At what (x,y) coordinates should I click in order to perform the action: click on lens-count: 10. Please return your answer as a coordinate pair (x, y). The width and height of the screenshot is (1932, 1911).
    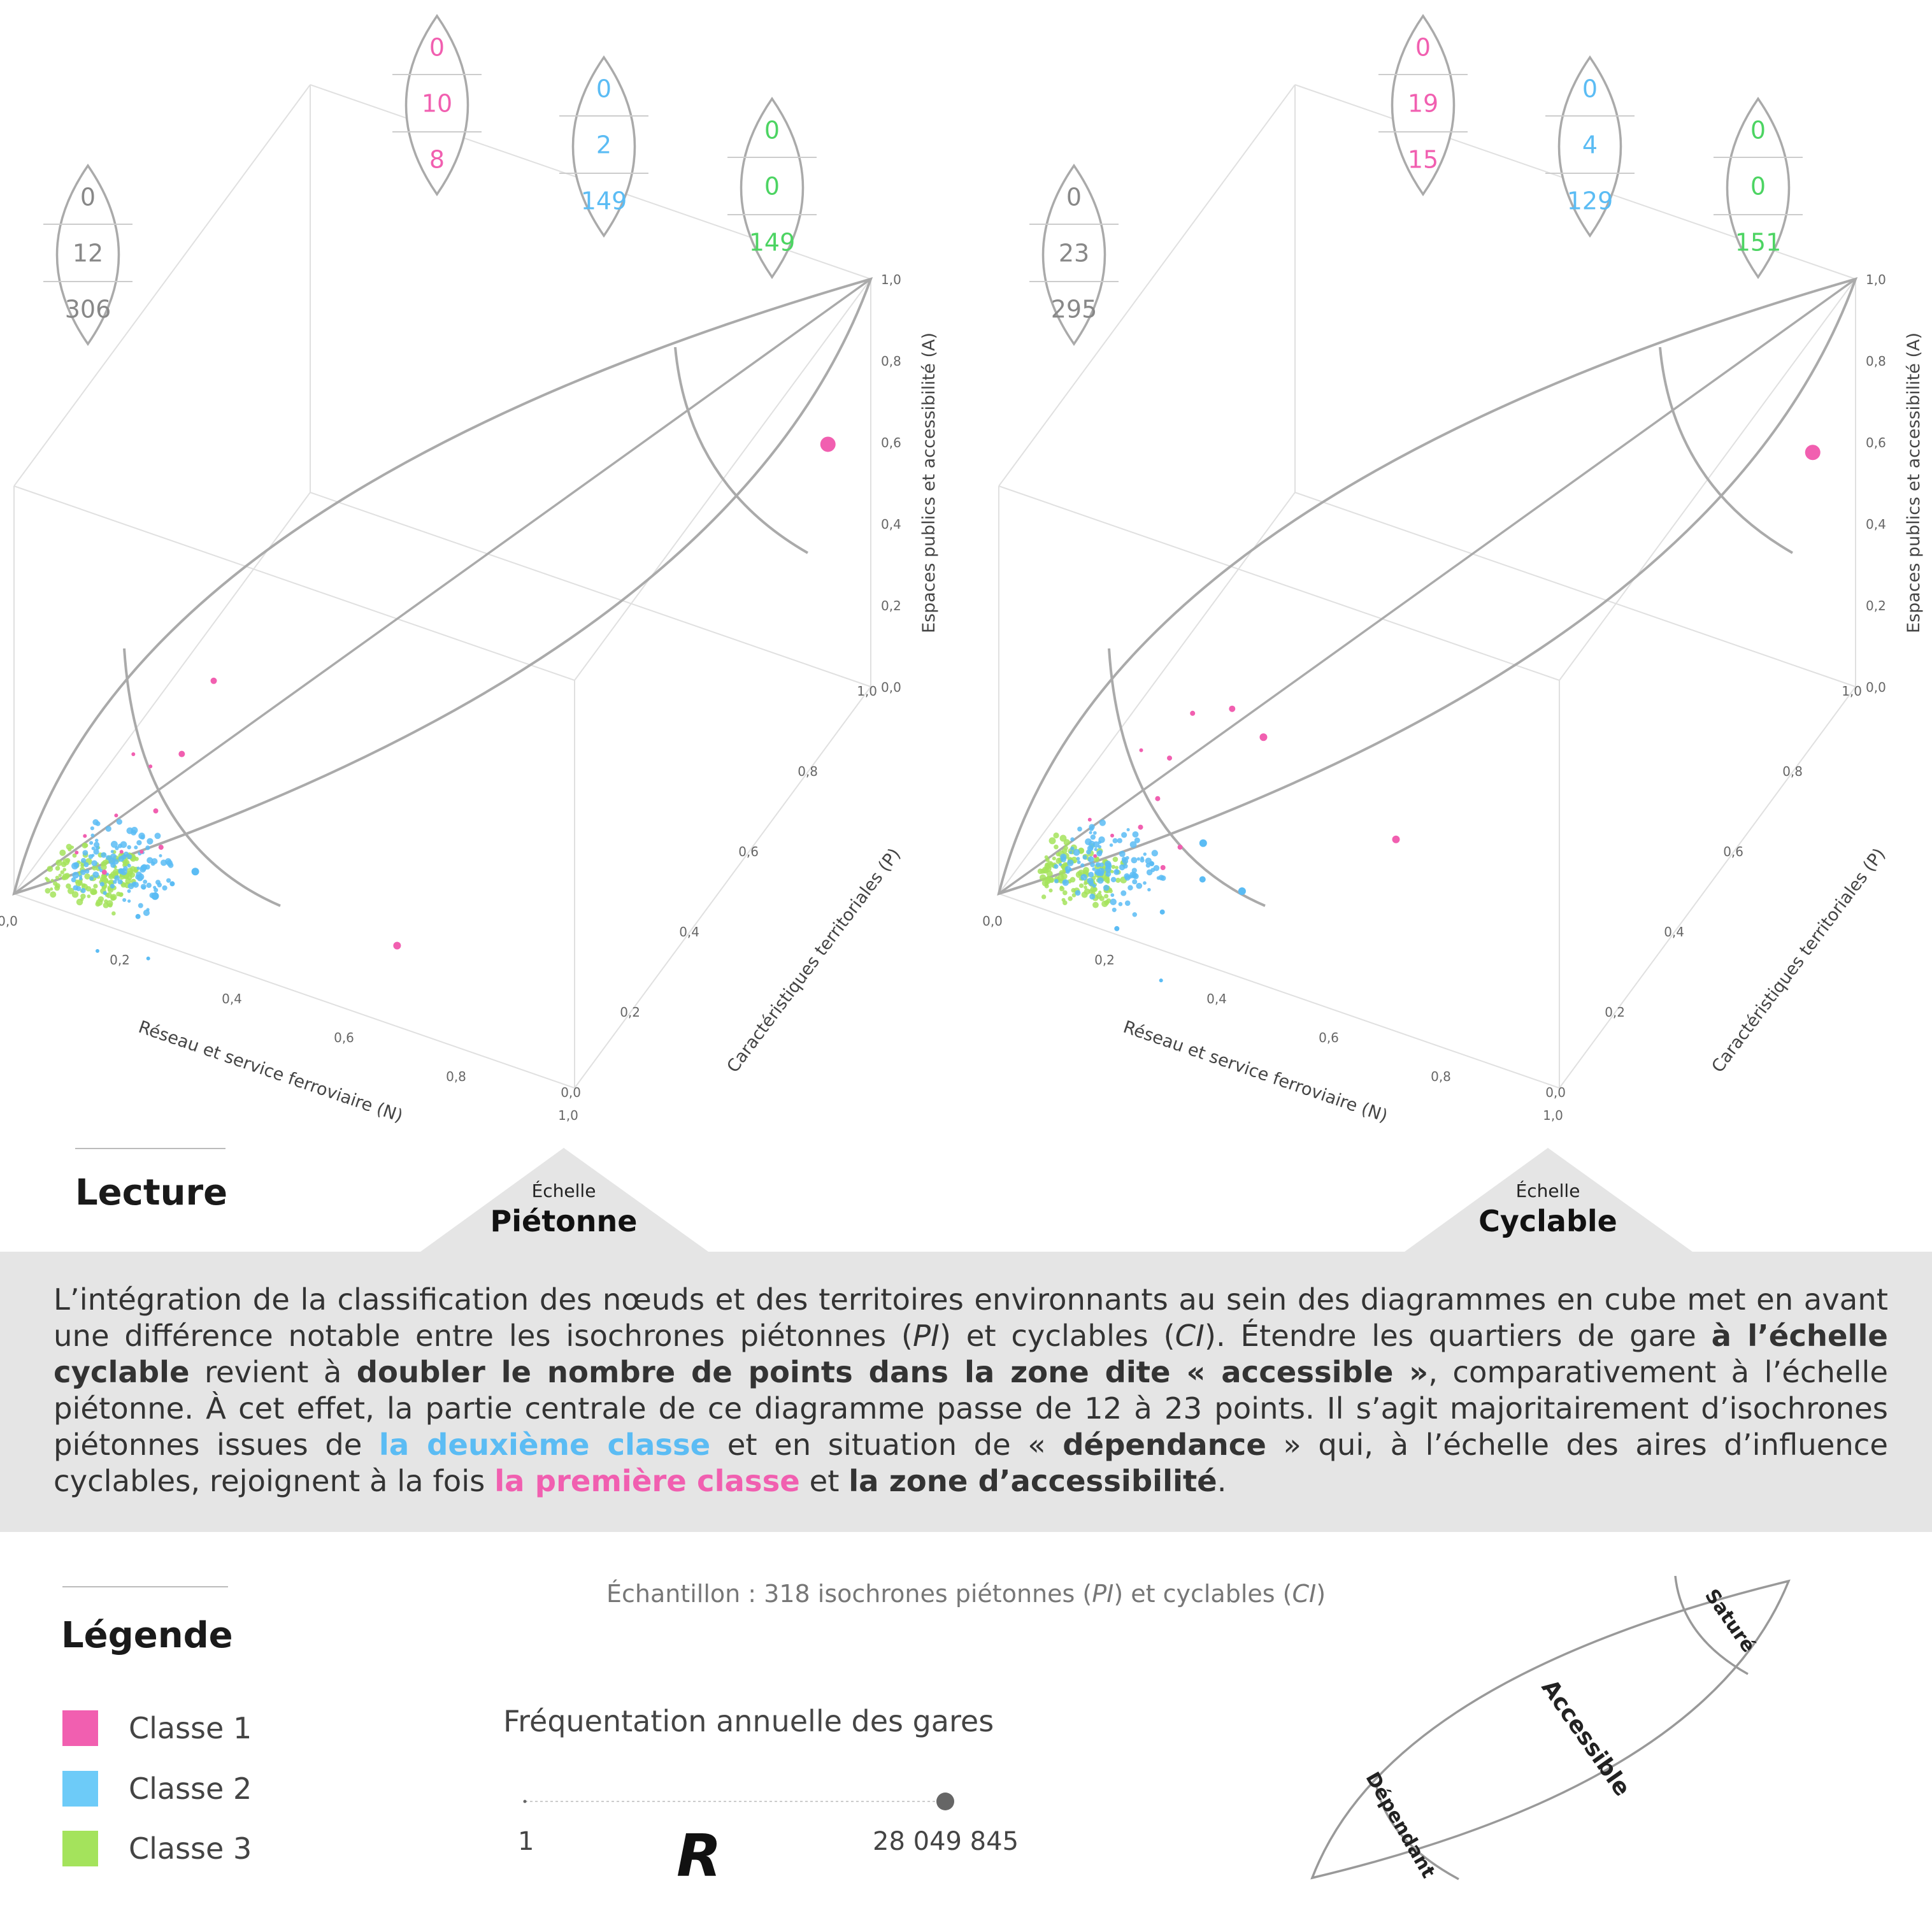
    Looking at the image, I should click on (437, 104).